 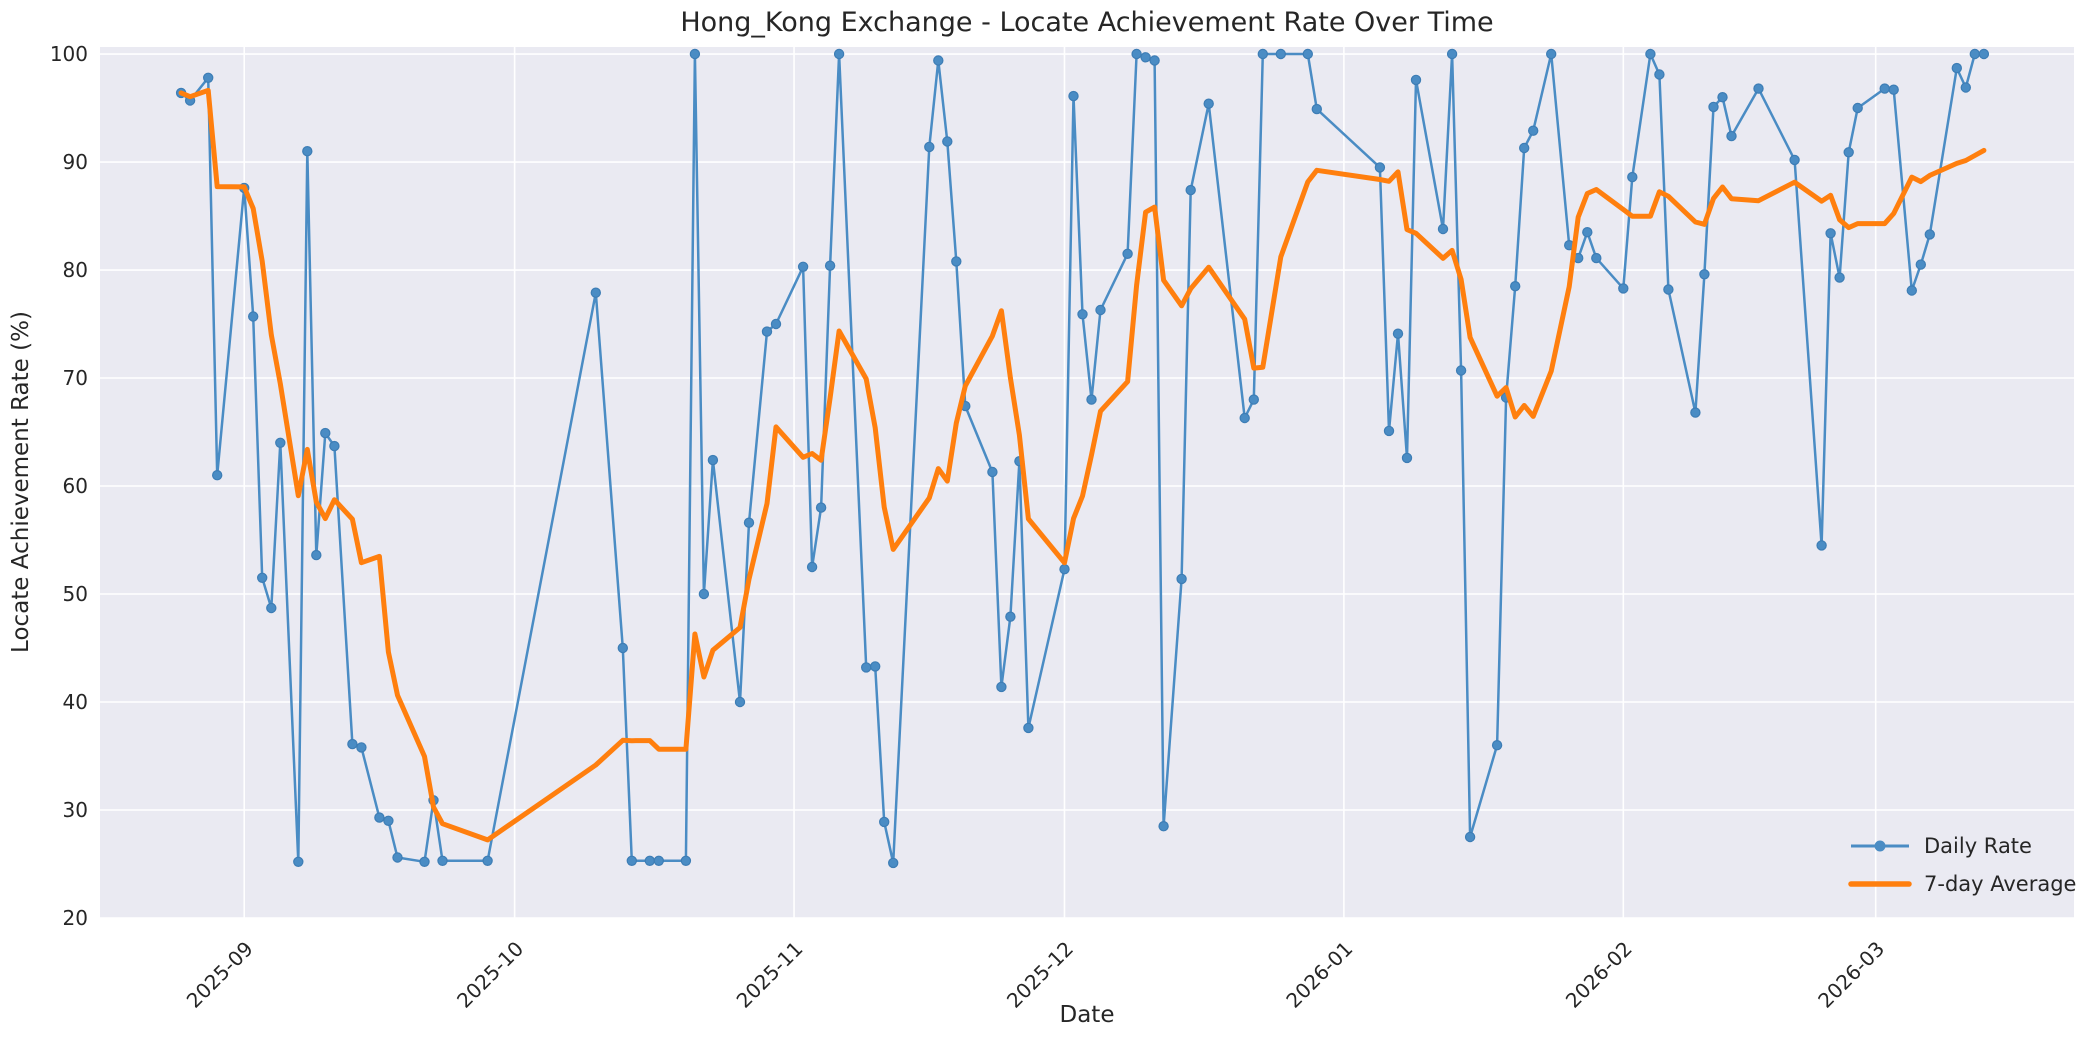 What do you see at coordinates (1978, 846) in the screenshot?
I see `legend-label-daily: Daily Rate` at bounding box center [1978, 846].